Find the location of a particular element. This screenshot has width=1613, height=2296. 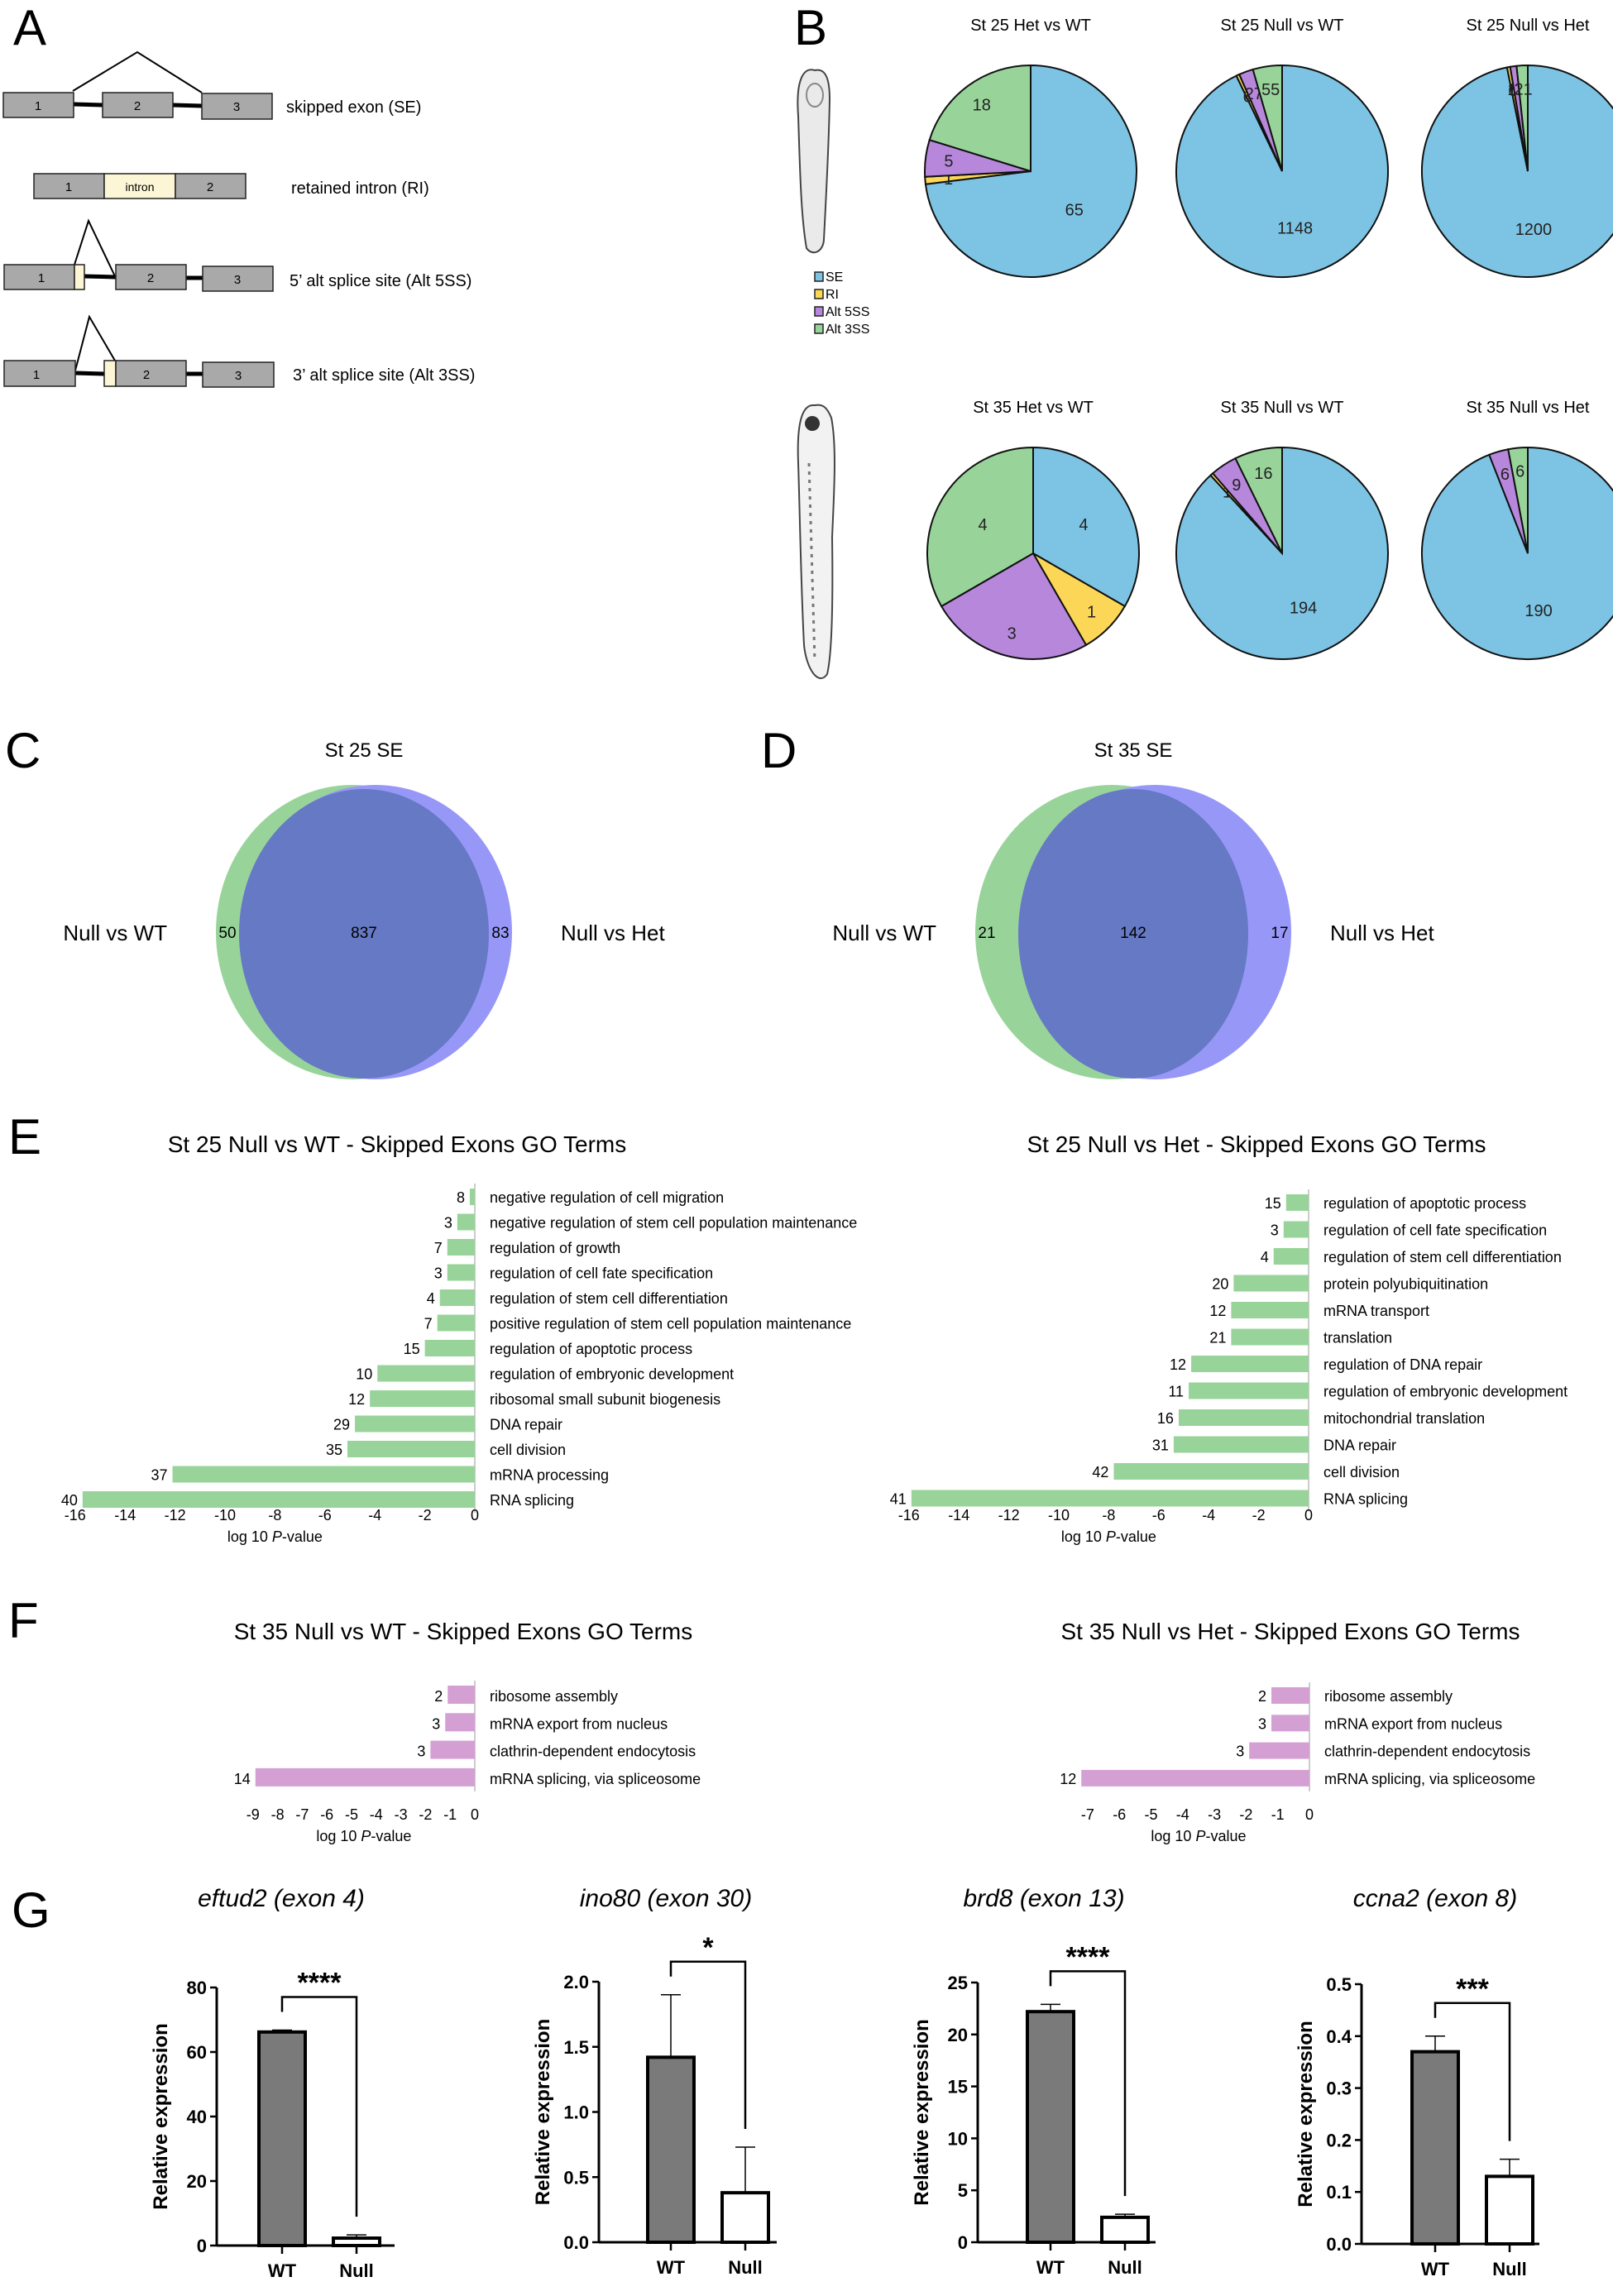

go-term-label: mRNA transport is located at coordinates (1376, 1311).